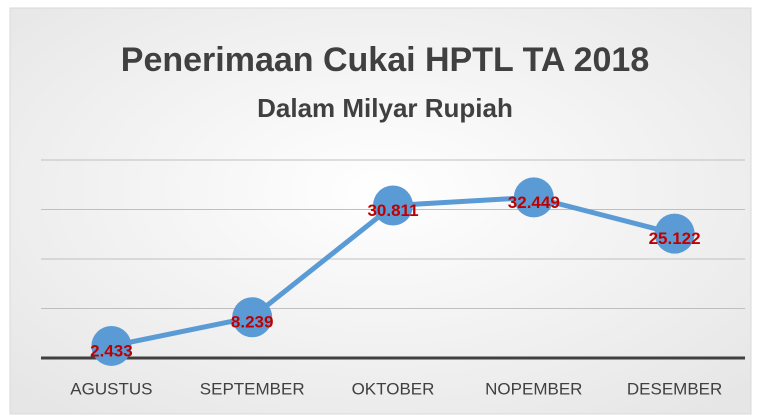 The image size is (761, 416). What do you see at coordinates (111, 350) in the screenshot?
I see `data-label: 2.433` at bounding box center [111, 350].